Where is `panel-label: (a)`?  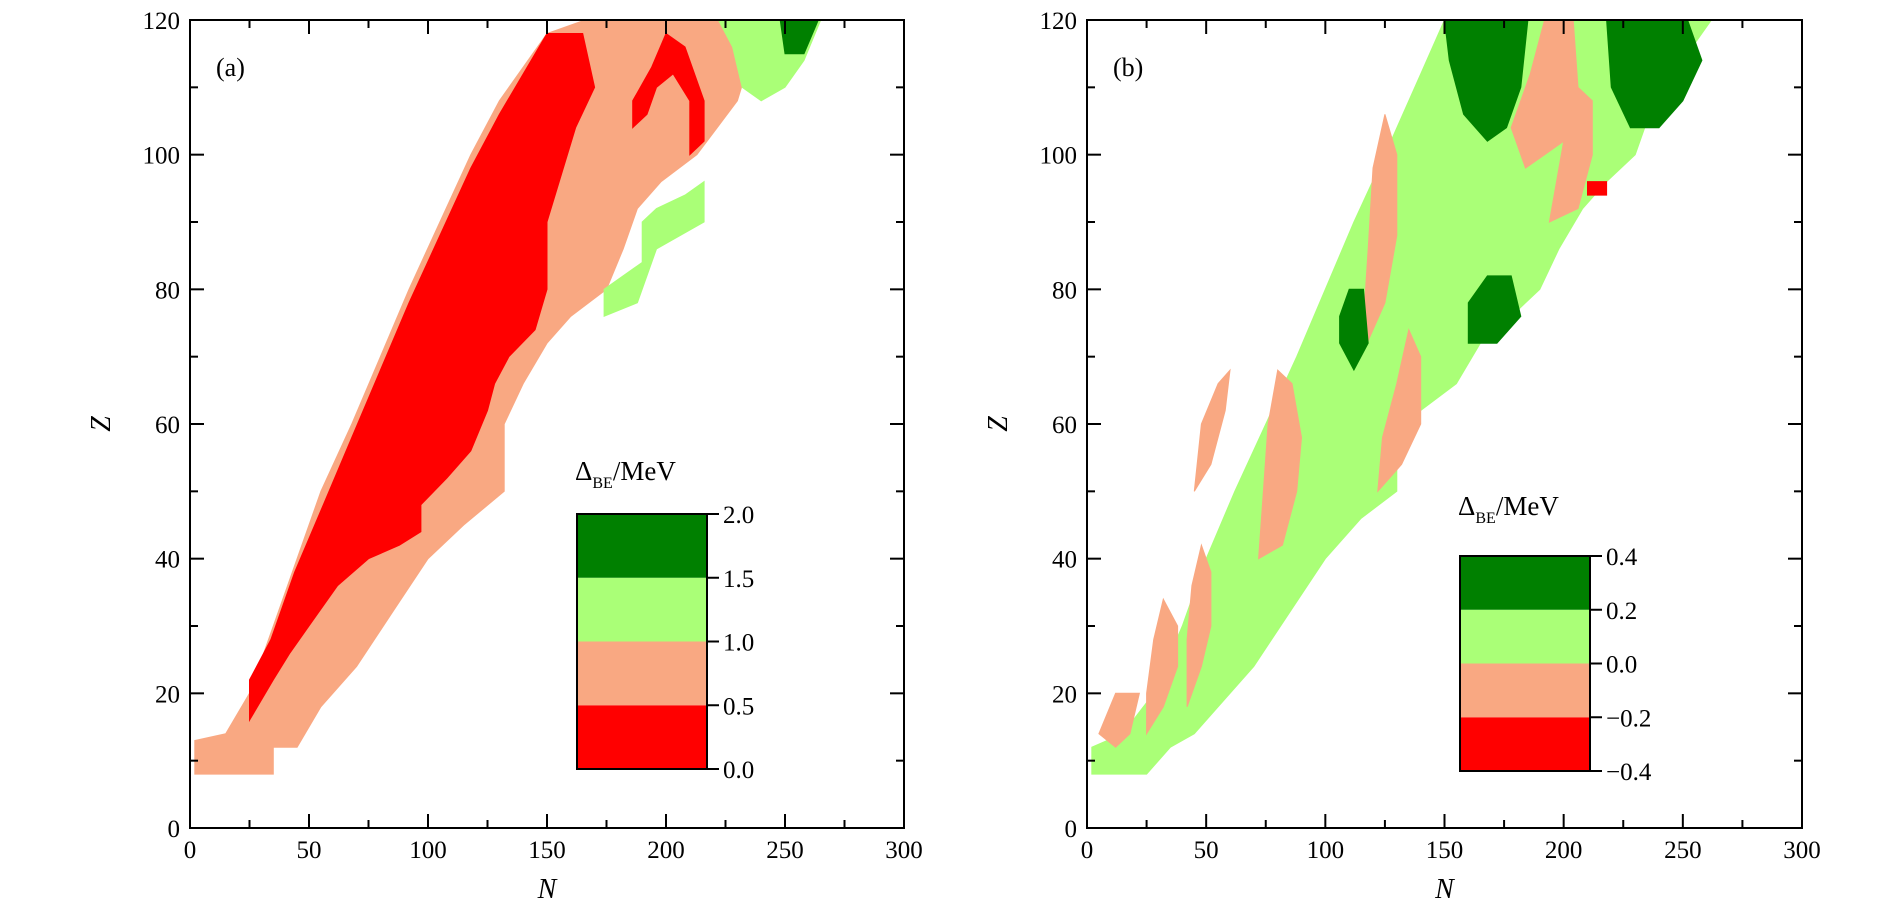 panel-label: (a) is located at coordinates (230, 67).